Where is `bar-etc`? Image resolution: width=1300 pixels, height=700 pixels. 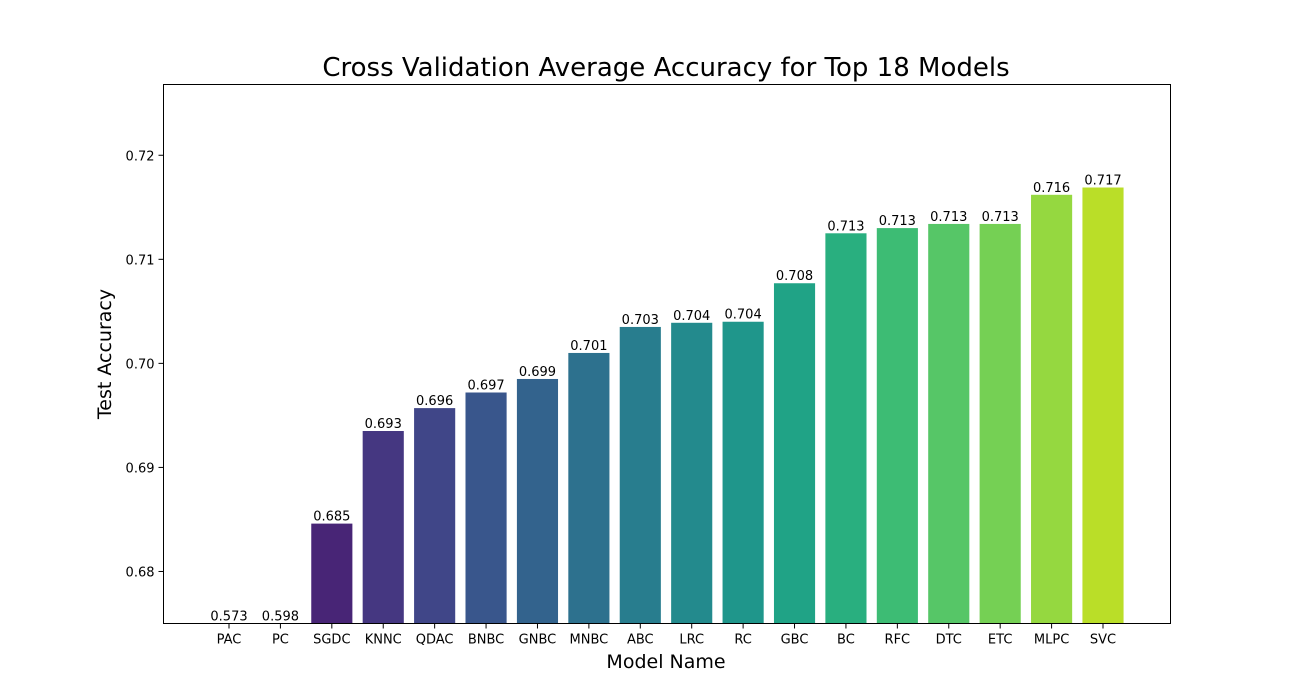
bar-etc is located at coordinates (1000, 423).